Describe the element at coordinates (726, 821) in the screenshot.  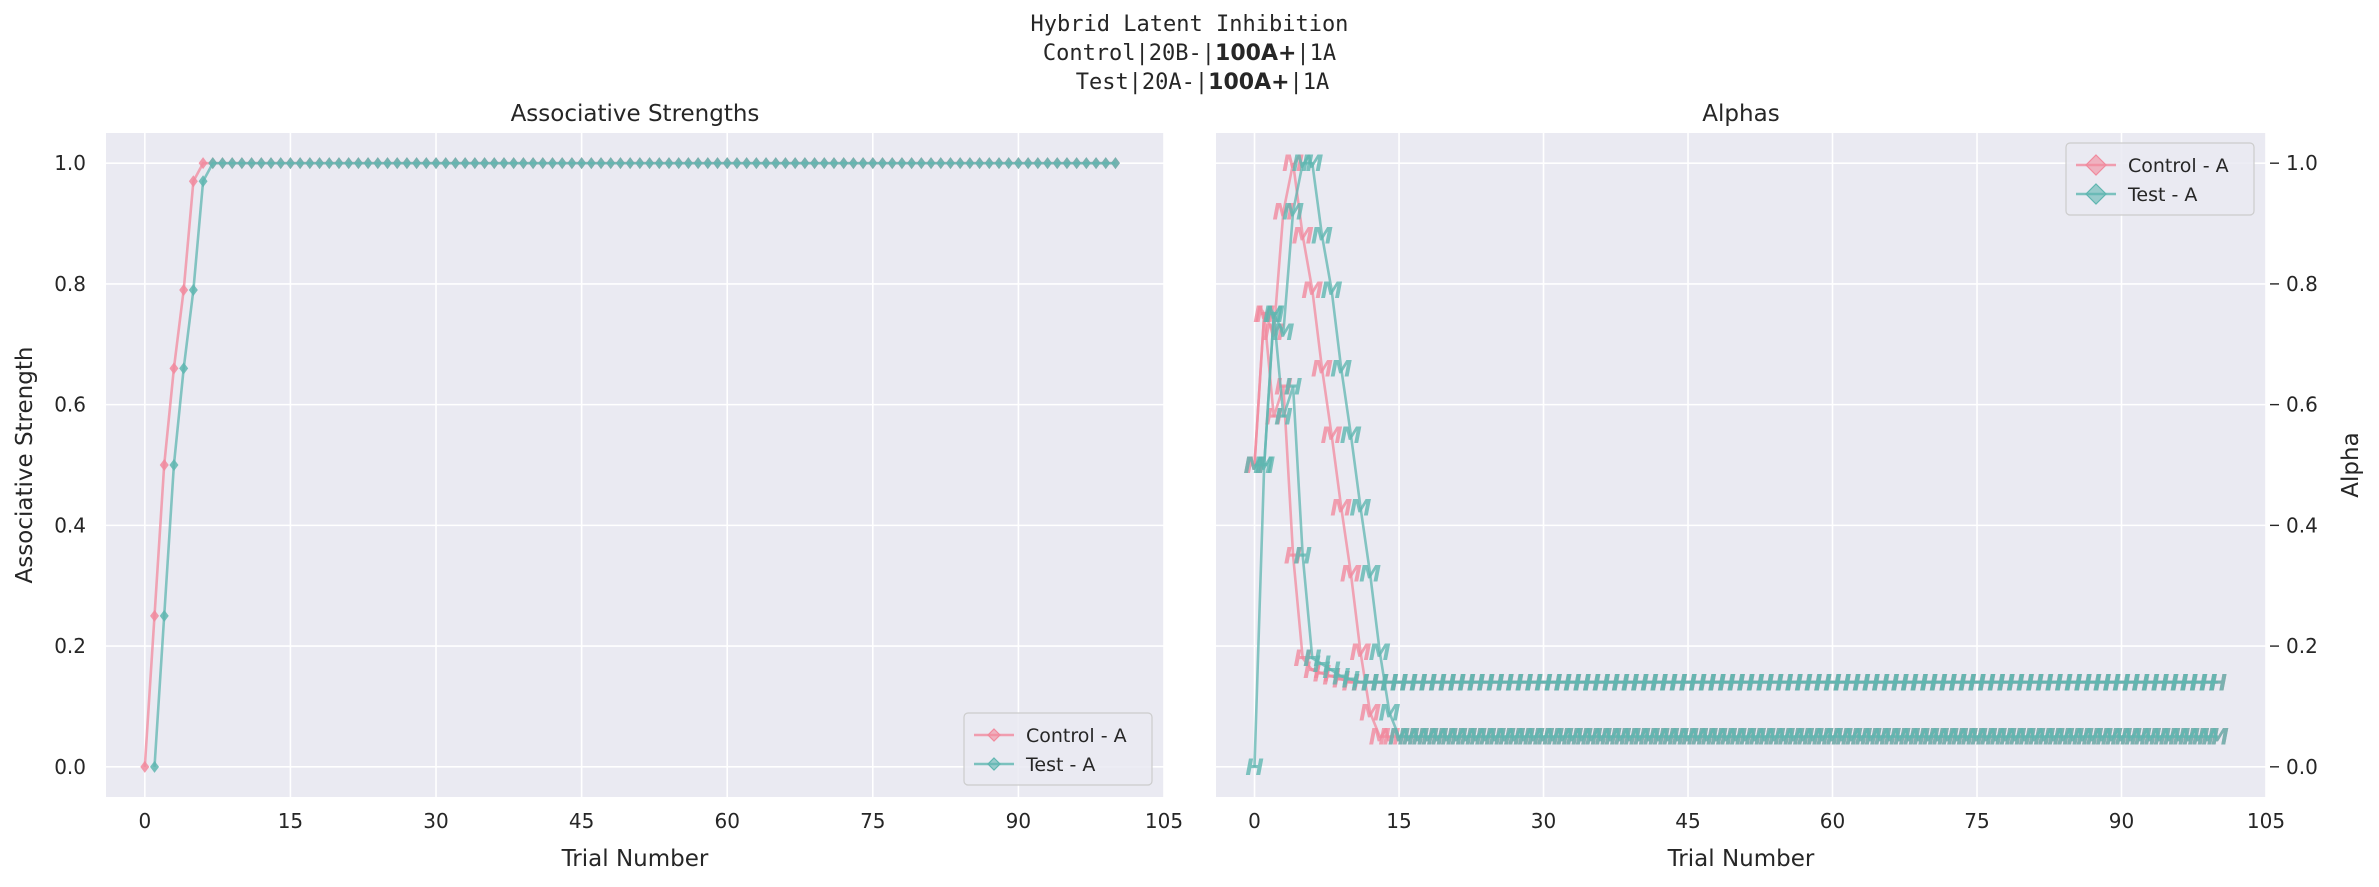
I see `x-tick-label: 60` at that location.